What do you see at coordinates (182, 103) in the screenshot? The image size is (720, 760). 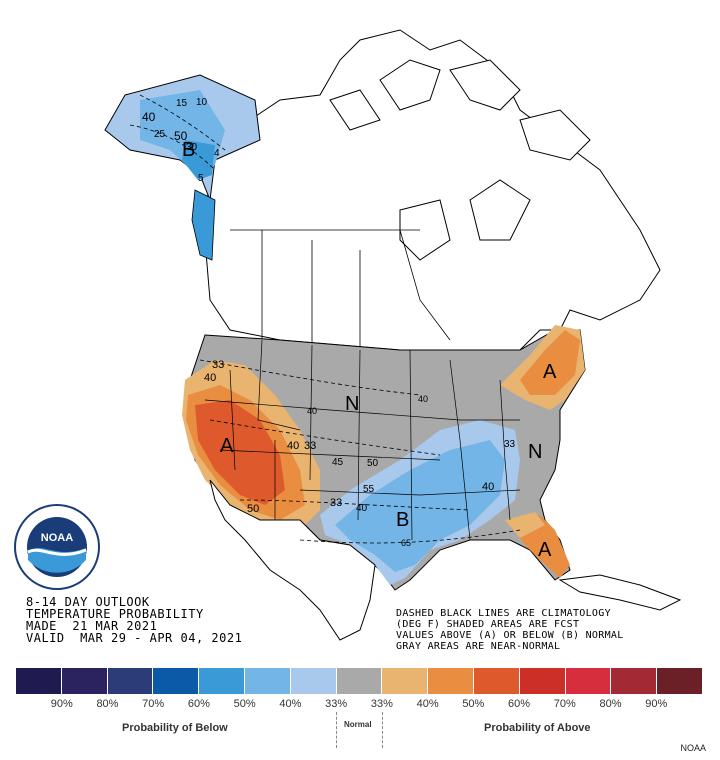 I see `contour-label: 15` at bounding box center [182, 103].